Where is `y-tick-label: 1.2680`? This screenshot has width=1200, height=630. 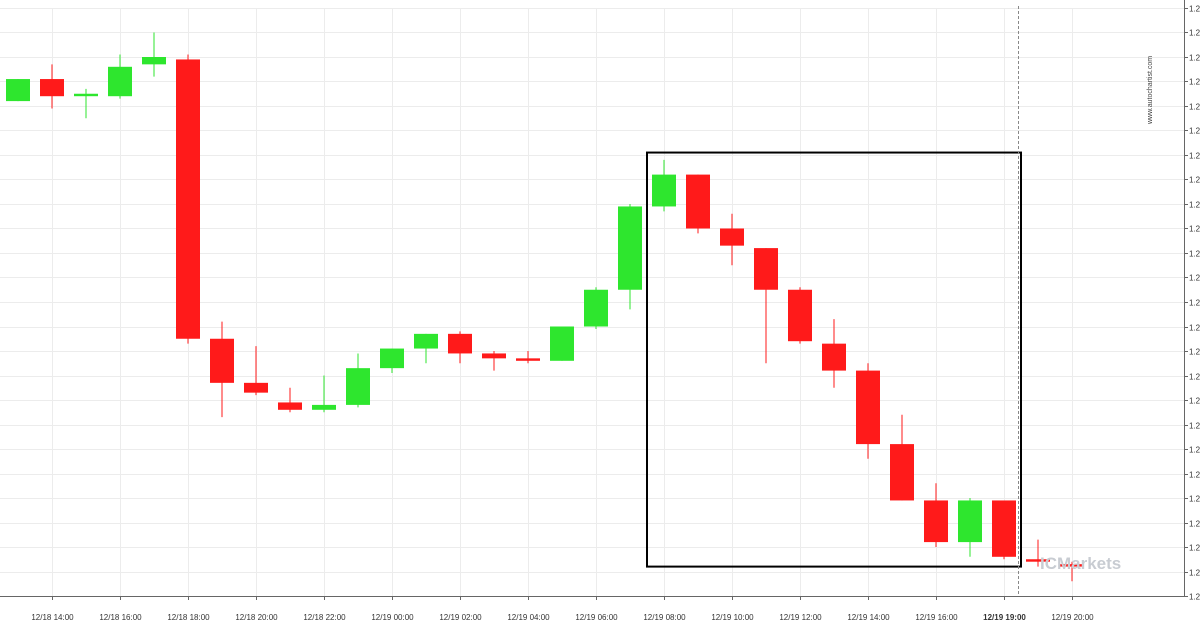
y-tick-label: 1.2680 is located at coordinates (1194, 131).